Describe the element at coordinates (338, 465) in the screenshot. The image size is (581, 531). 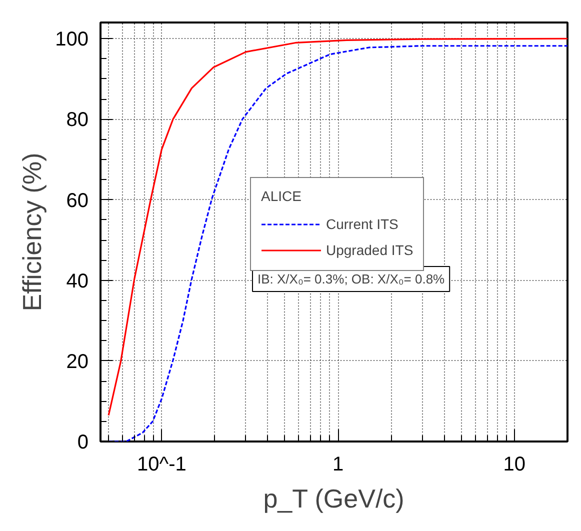
I see `x-tick-label: 1` at that location.